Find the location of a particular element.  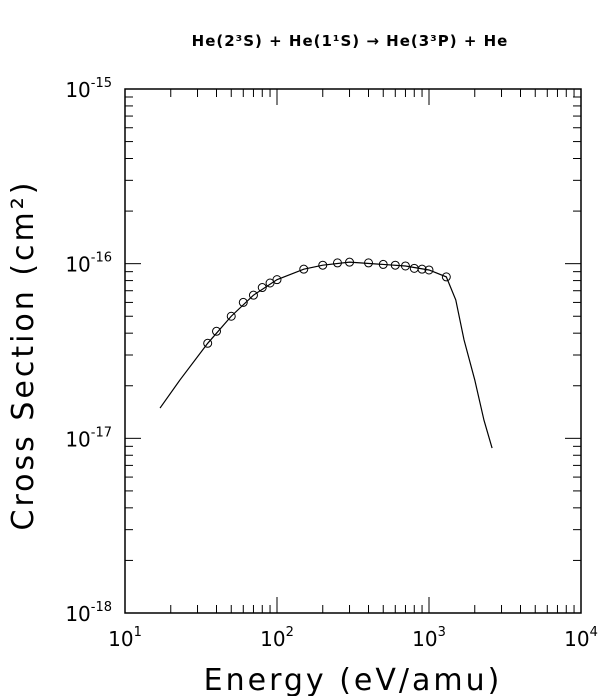

y-axis-label: Cross Section (cm²) is located at coordinates (23, 355).